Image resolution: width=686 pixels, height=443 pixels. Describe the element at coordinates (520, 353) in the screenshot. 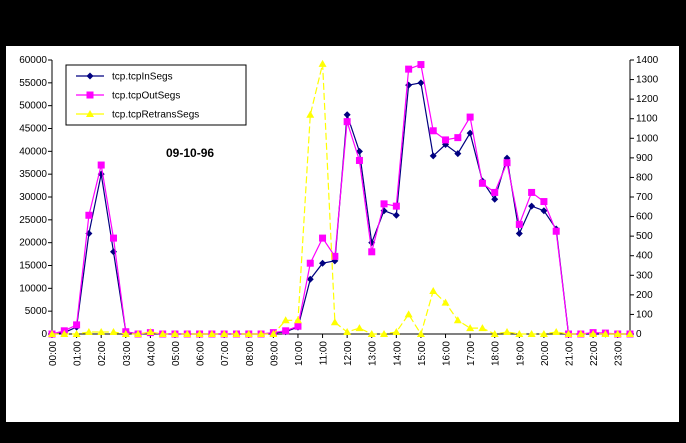

I see `x-tick-label: 19:00` at that location.